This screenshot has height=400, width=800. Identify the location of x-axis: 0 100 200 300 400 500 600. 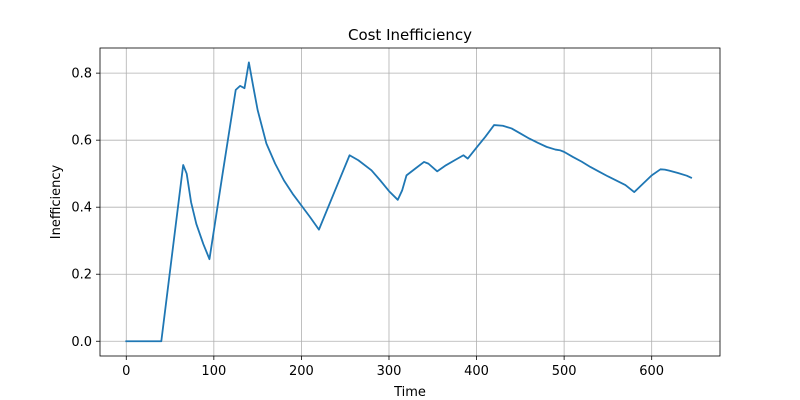
(393, 367).